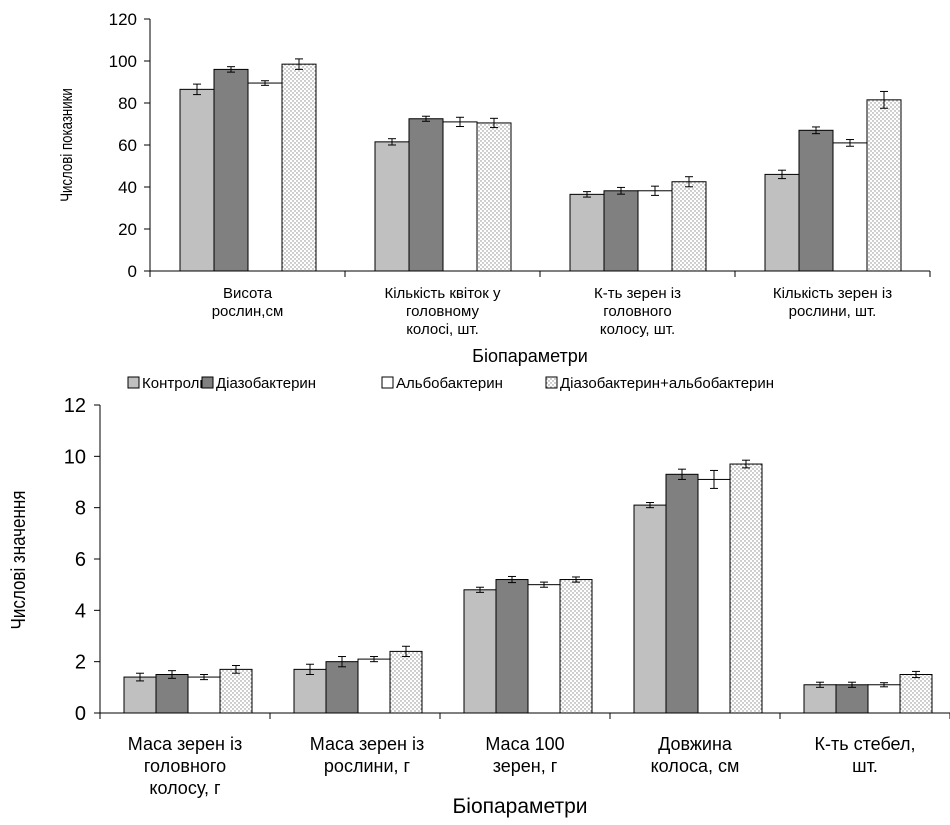  Describe the element at coordinates (75, 406) in the screenshot. I see `y-tick-label: 12` at that location.